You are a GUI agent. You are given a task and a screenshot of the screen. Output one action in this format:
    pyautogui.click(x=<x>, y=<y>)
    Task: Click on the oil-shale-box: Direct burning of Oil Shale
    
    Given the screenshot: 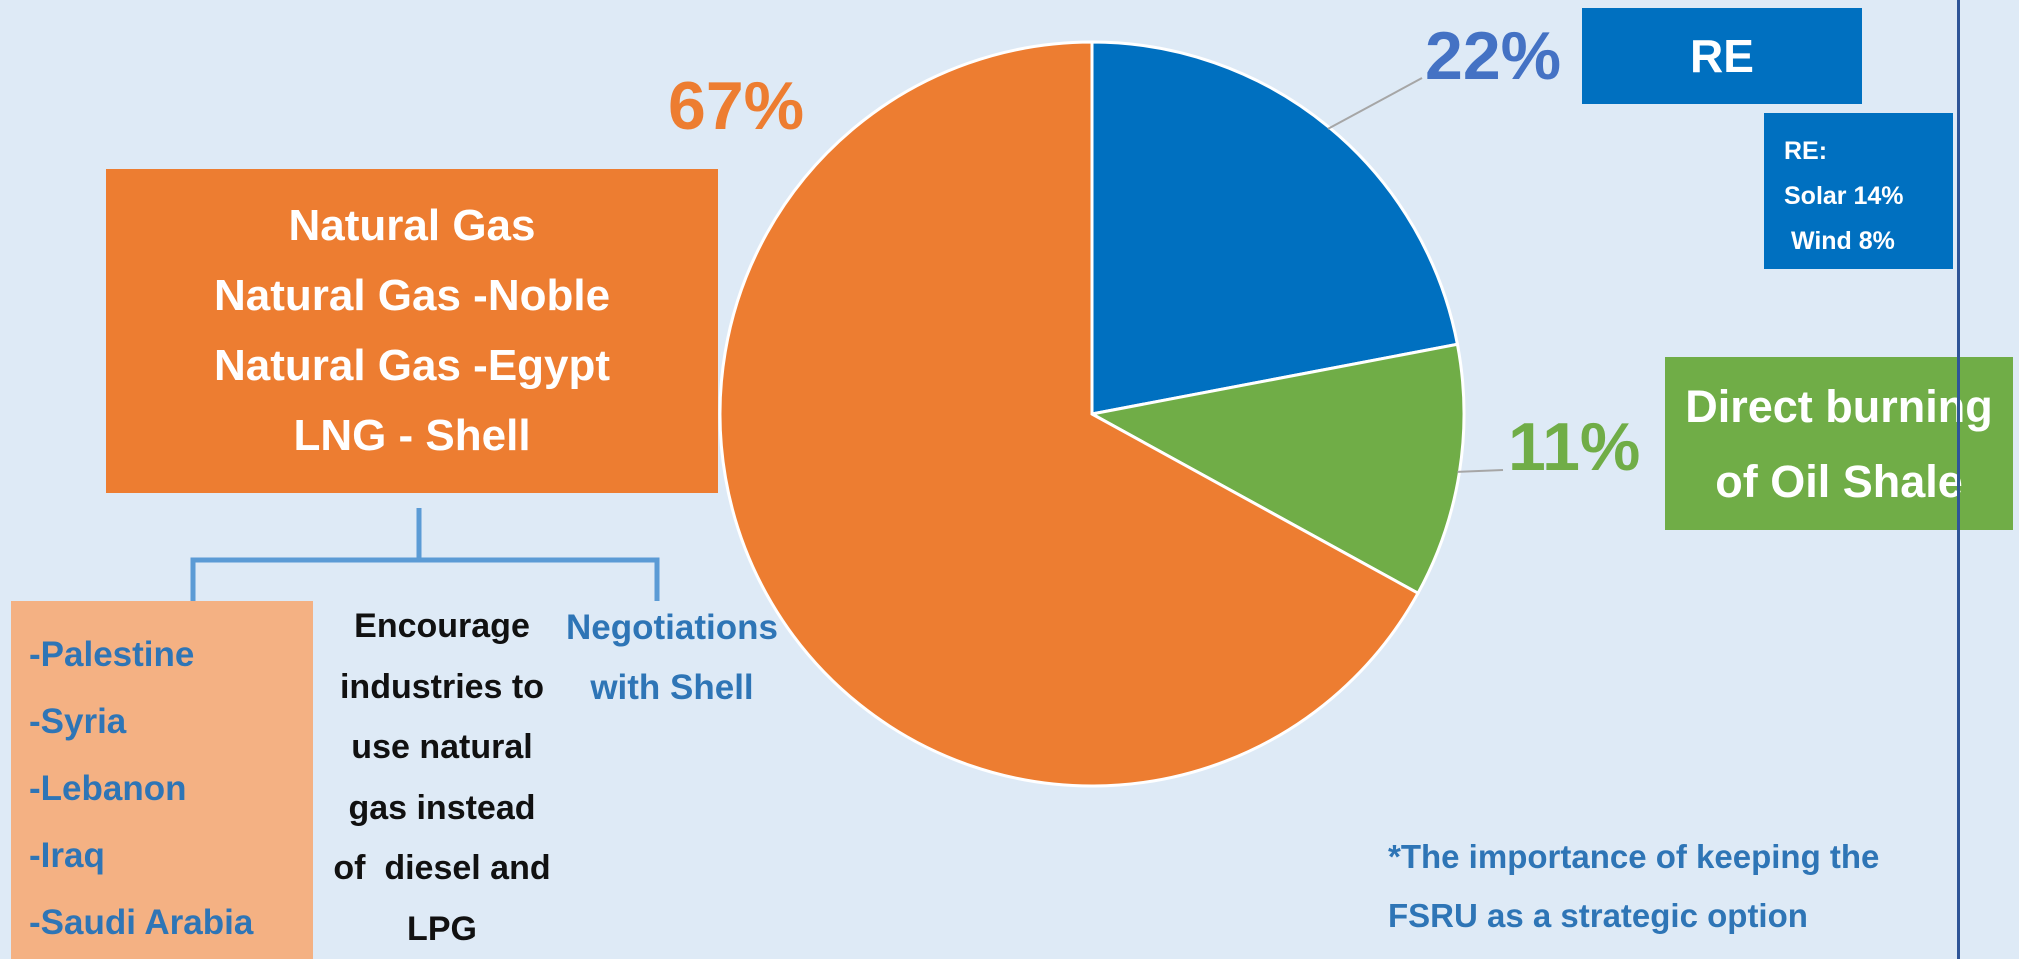 What is the action you would take?
    pyautogui.click(x=1839, y=443)
    